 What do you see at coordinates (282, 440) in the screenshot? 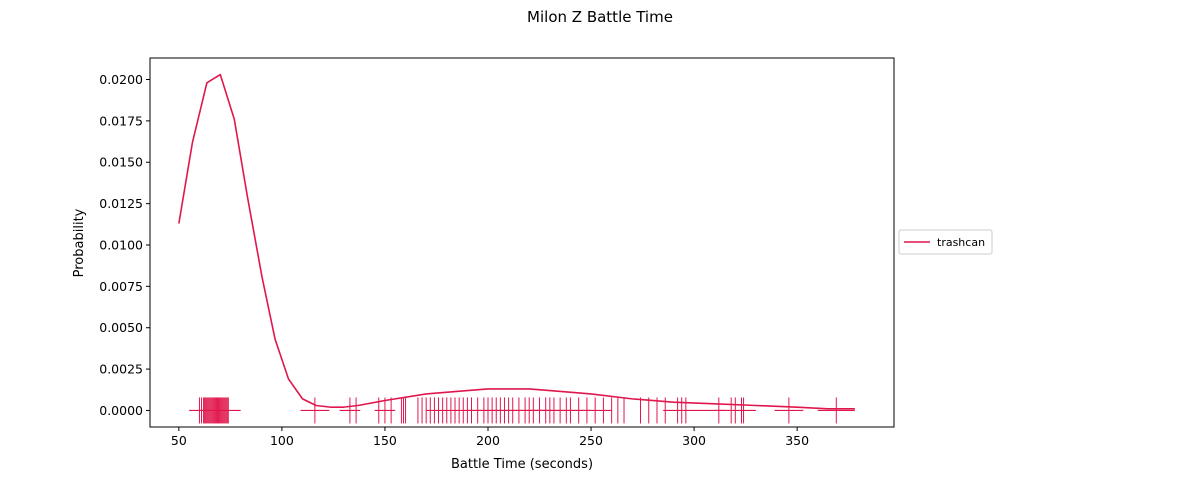
I see `x-tick-label: 100` at bounding box center [282, 440].